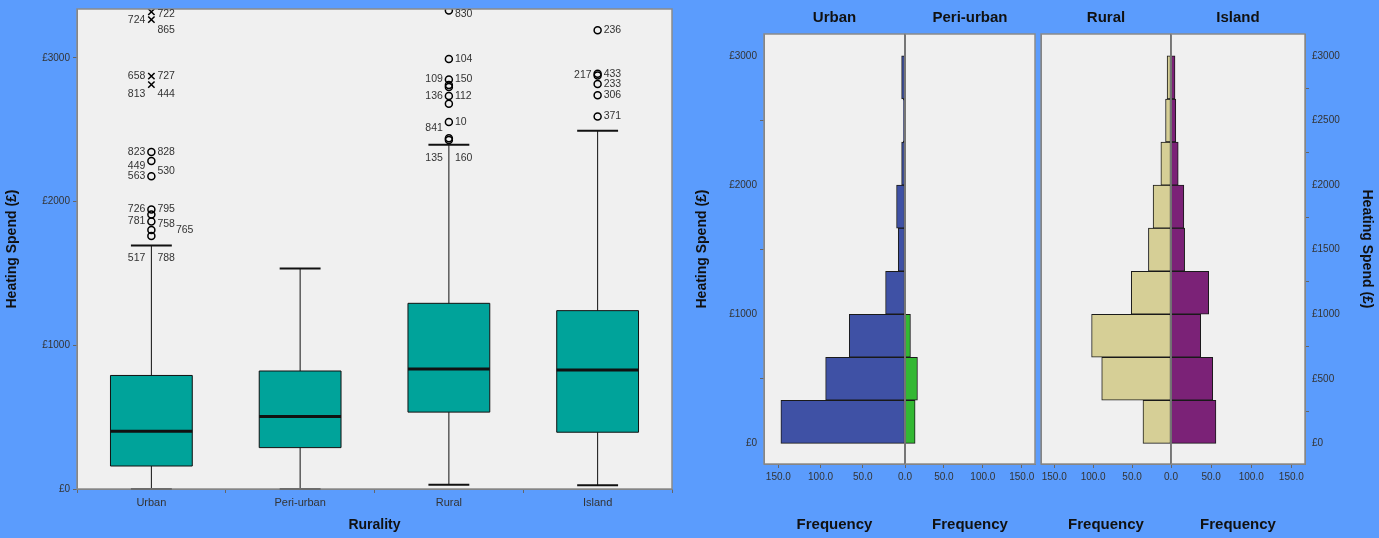 The image size is (1379, 538). What do you see at coordinates (612, 94) in the screenshot?
I see `annotation: 306` at bounding box center [612, 94].